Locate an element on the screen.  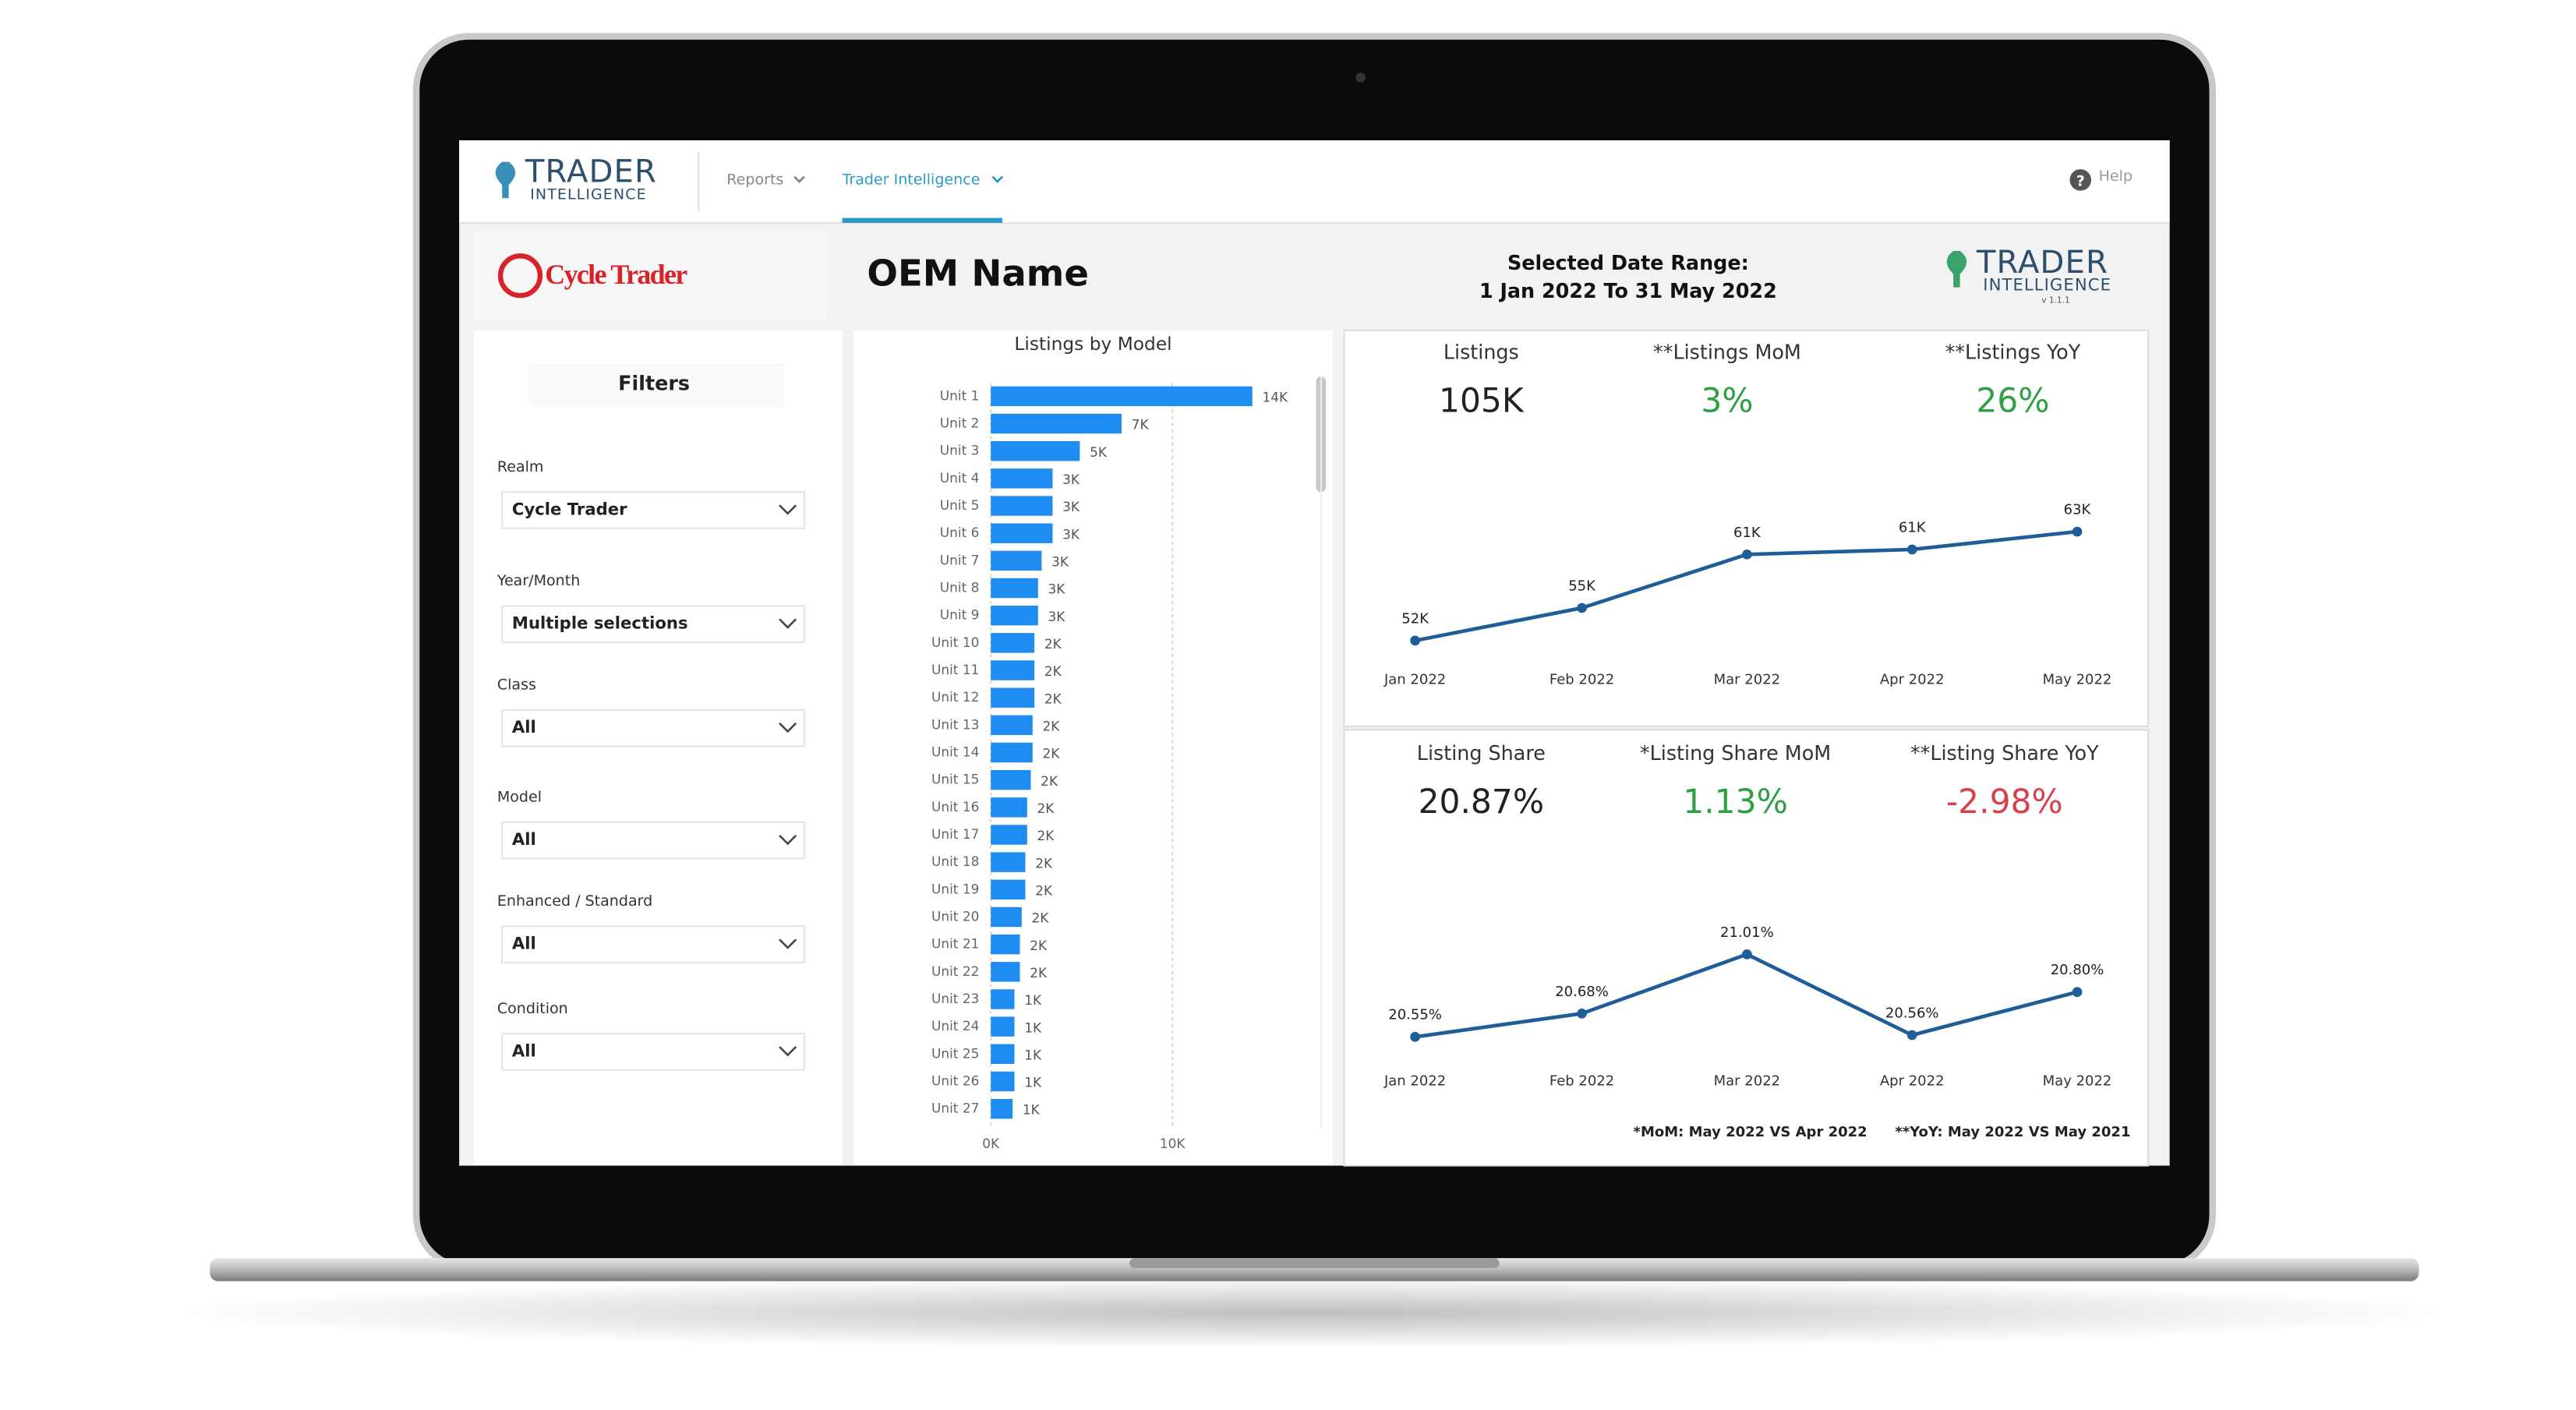
kpi-label: Listings is located at coordinates (1481, 351).